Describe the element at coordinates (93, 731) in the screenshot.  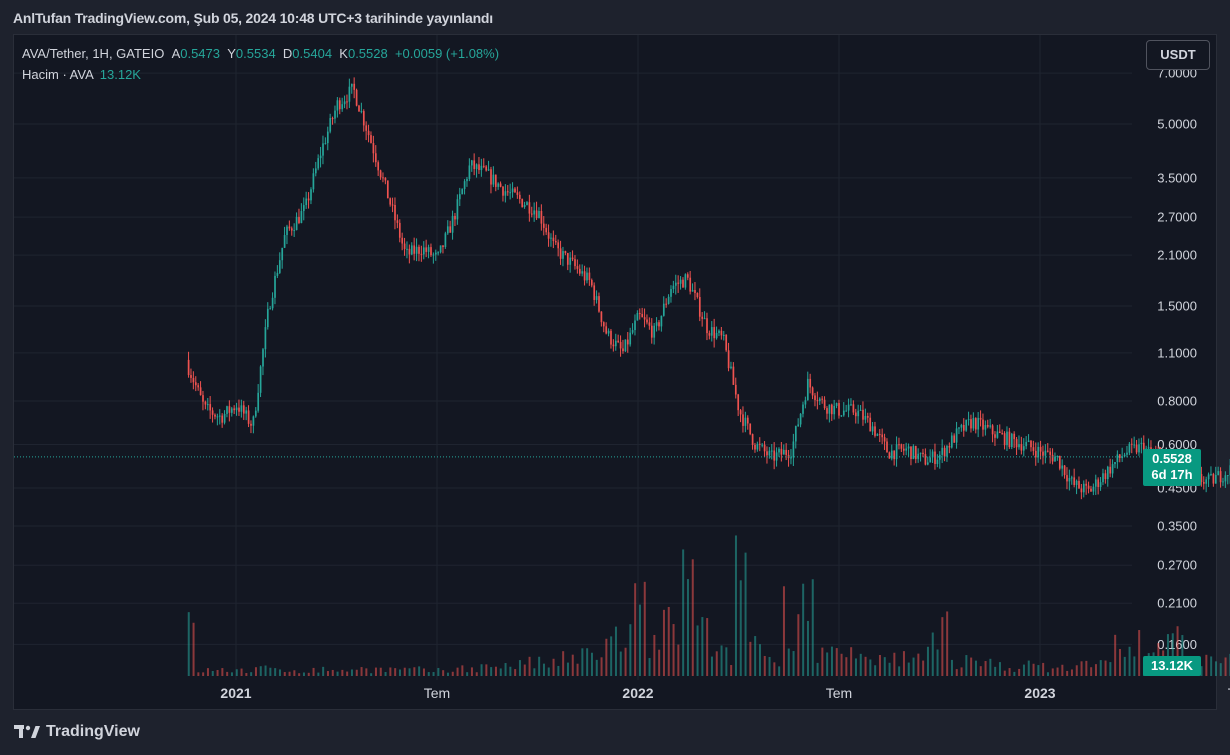
I see `footer-brand: TradingView` at that location.